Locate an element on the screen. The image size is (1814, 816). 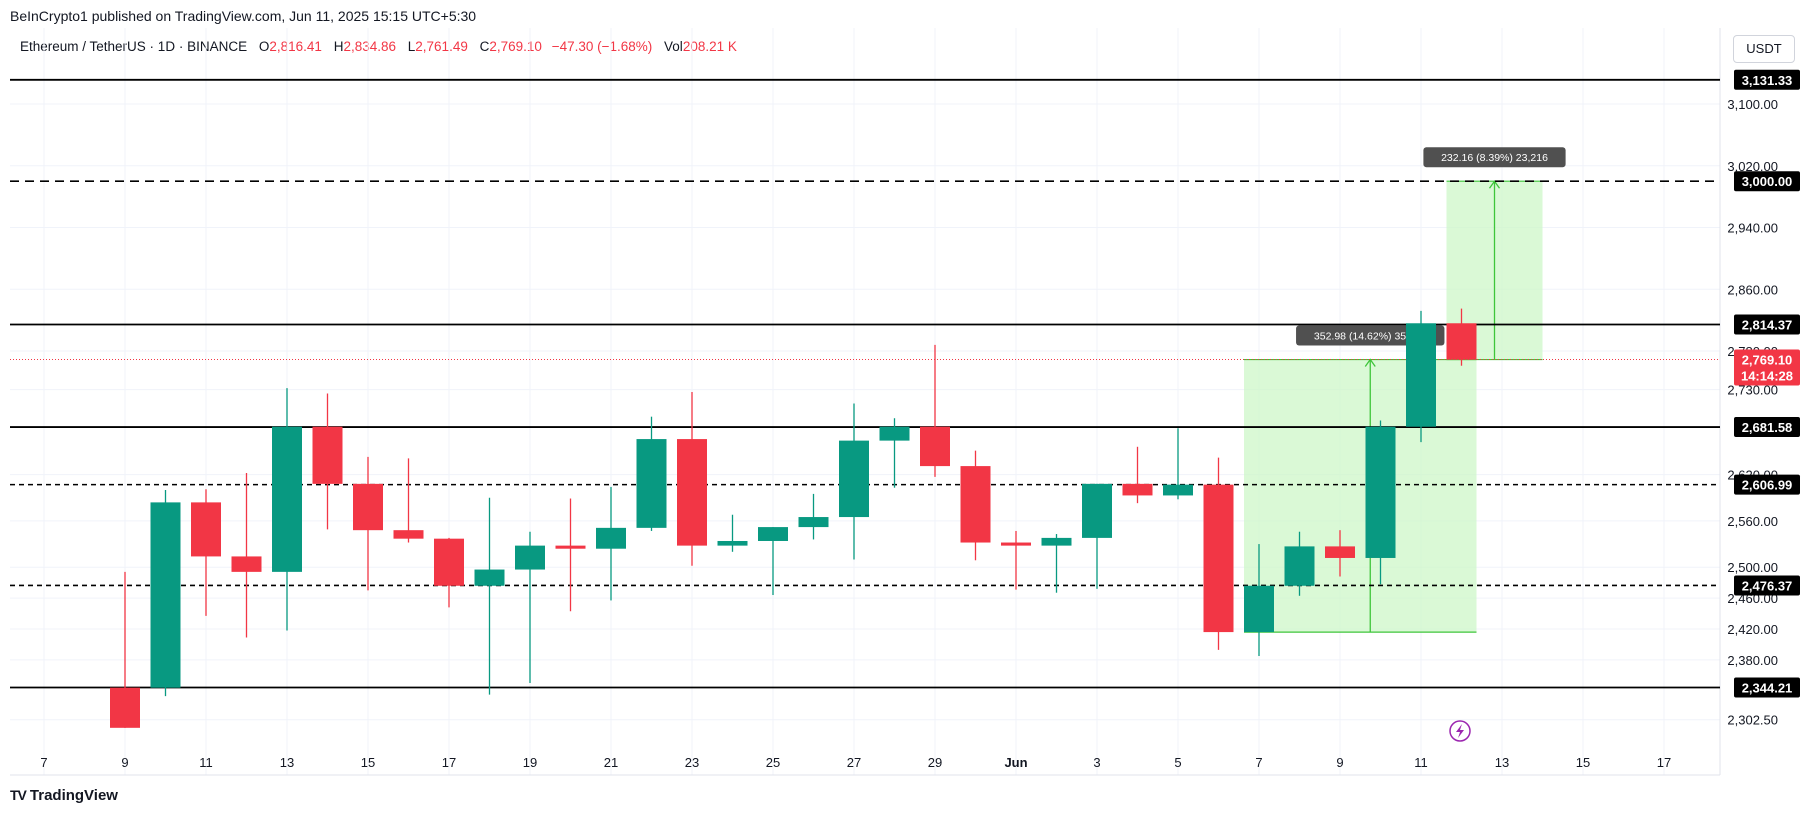
date-tick-label: 23 is located at coordinates (692, 762).